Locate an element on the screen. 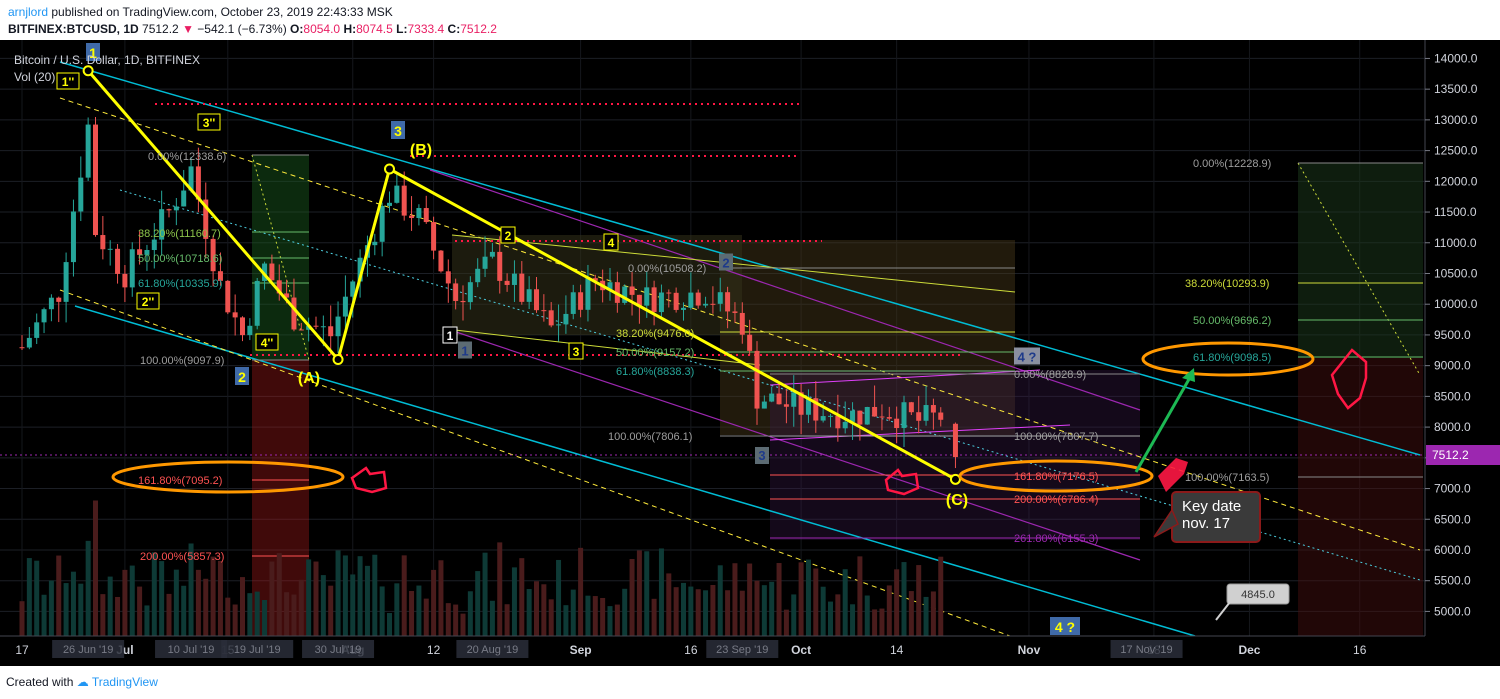 The image size is (1500, 699). symbol-label: BITFINEX:BTCUSD, 1D is located at coordinates (73, 29).